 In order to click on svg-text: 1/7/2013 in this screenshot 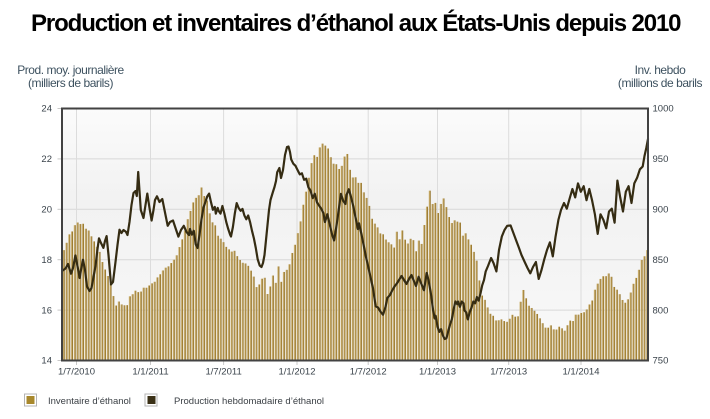, I will do `click(508, 372)`.